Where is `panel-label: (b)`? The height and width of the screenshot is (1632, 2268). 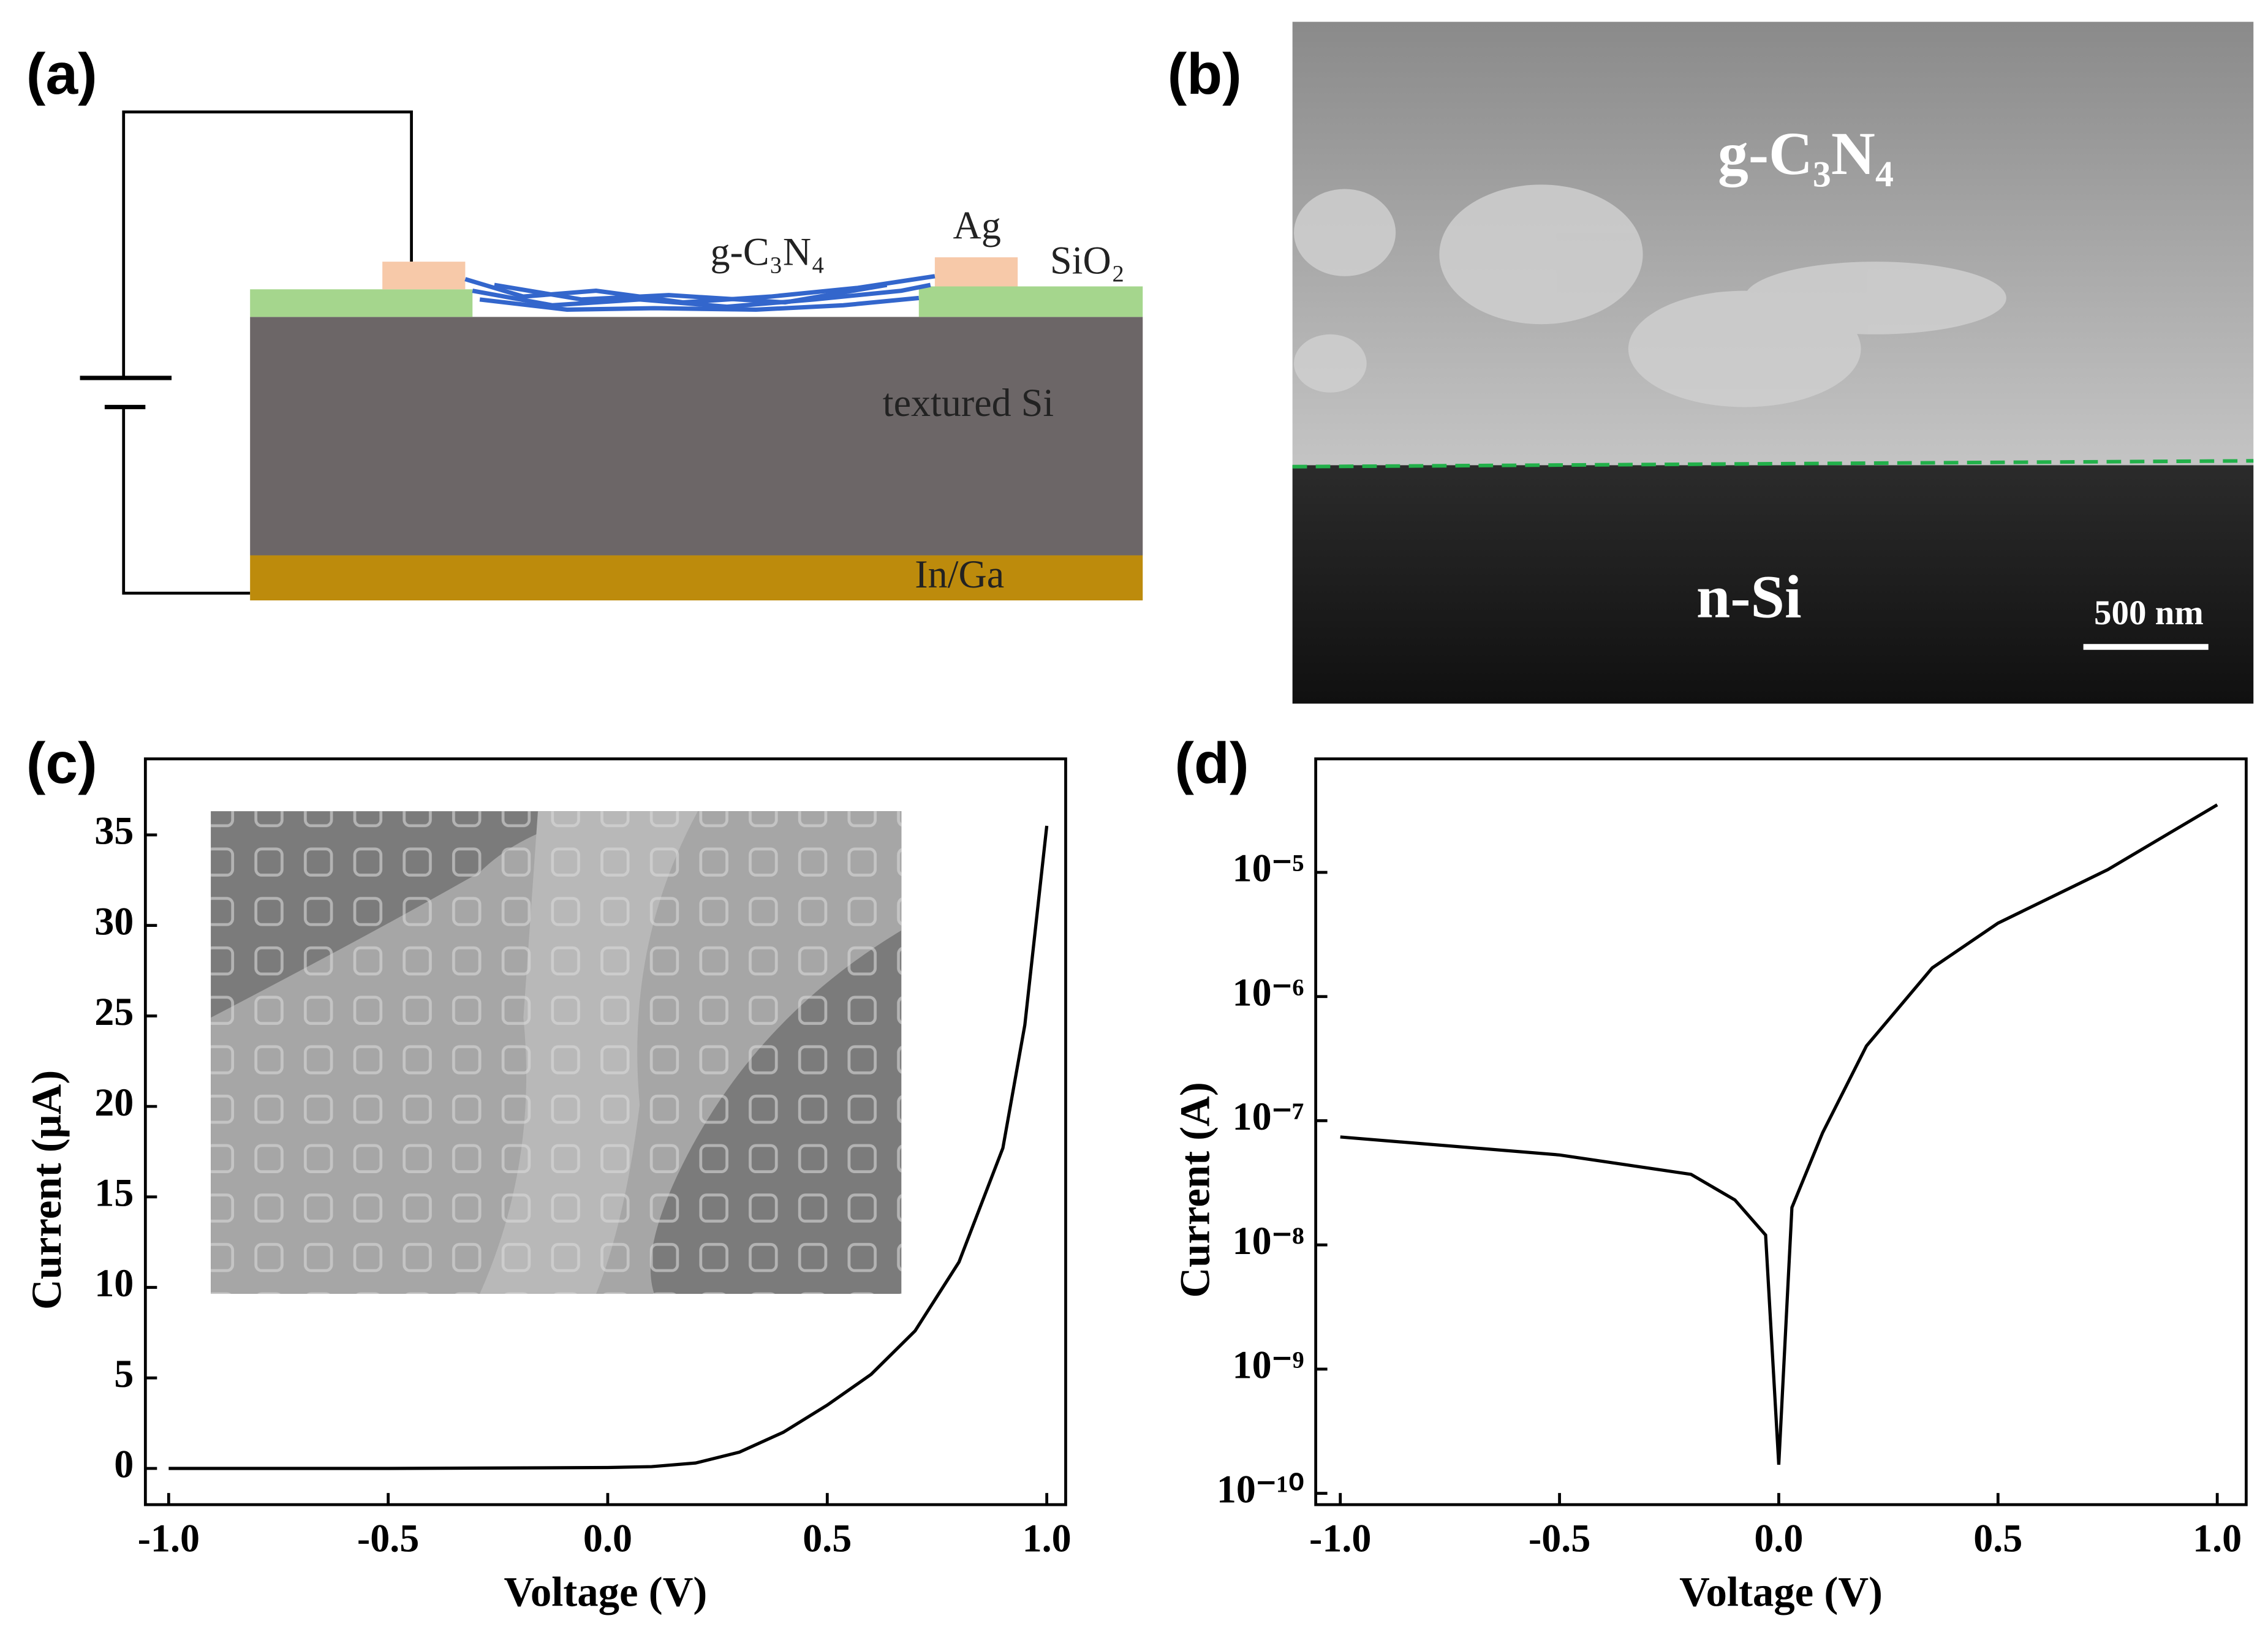 panel-label: (b) is located at coordinates (1205, 74).